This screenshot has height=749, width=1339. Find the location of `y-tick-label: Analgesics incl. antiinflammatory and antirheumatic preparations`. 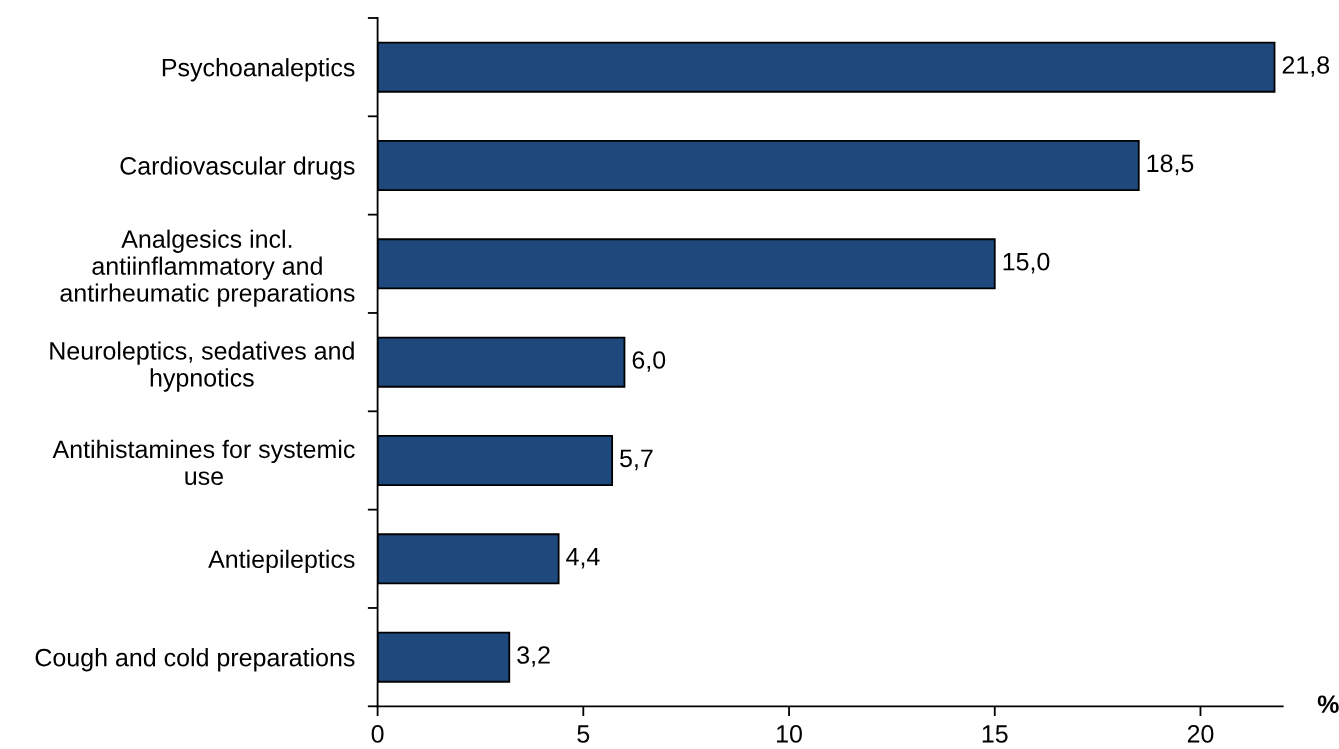

y-tick-label: Analgesics incl. antiinflammatory and antirheumatic preparations is located at coordinates (207, 268).